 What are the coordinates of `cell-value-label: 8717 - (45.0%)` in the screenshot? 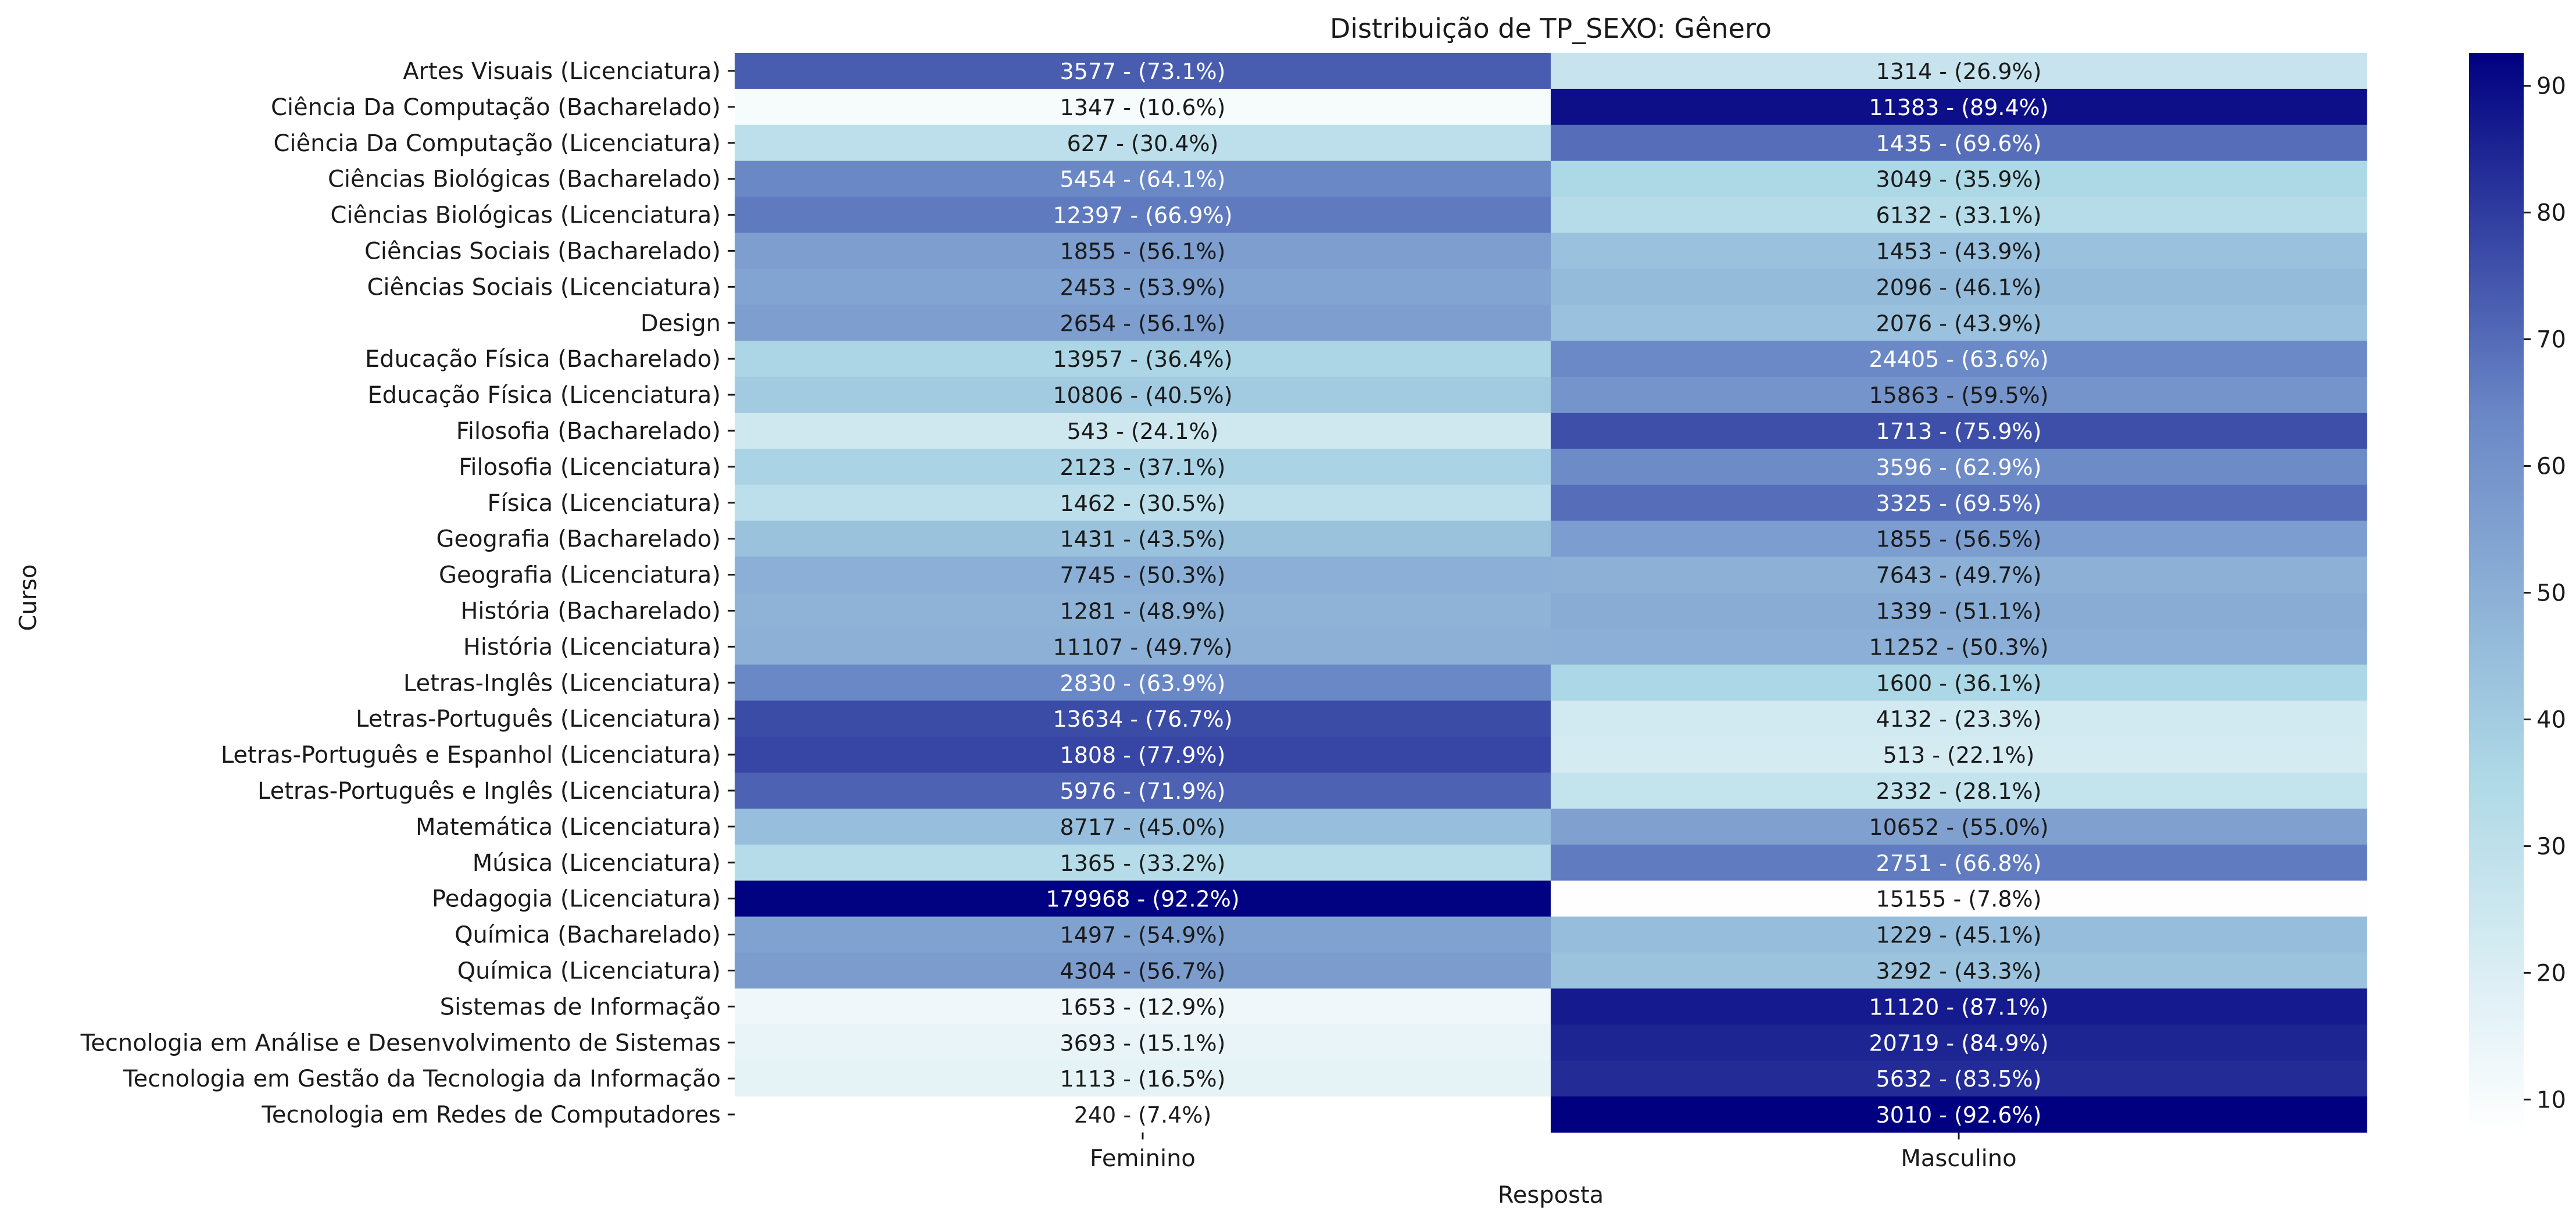 It's located at (1143, 827).